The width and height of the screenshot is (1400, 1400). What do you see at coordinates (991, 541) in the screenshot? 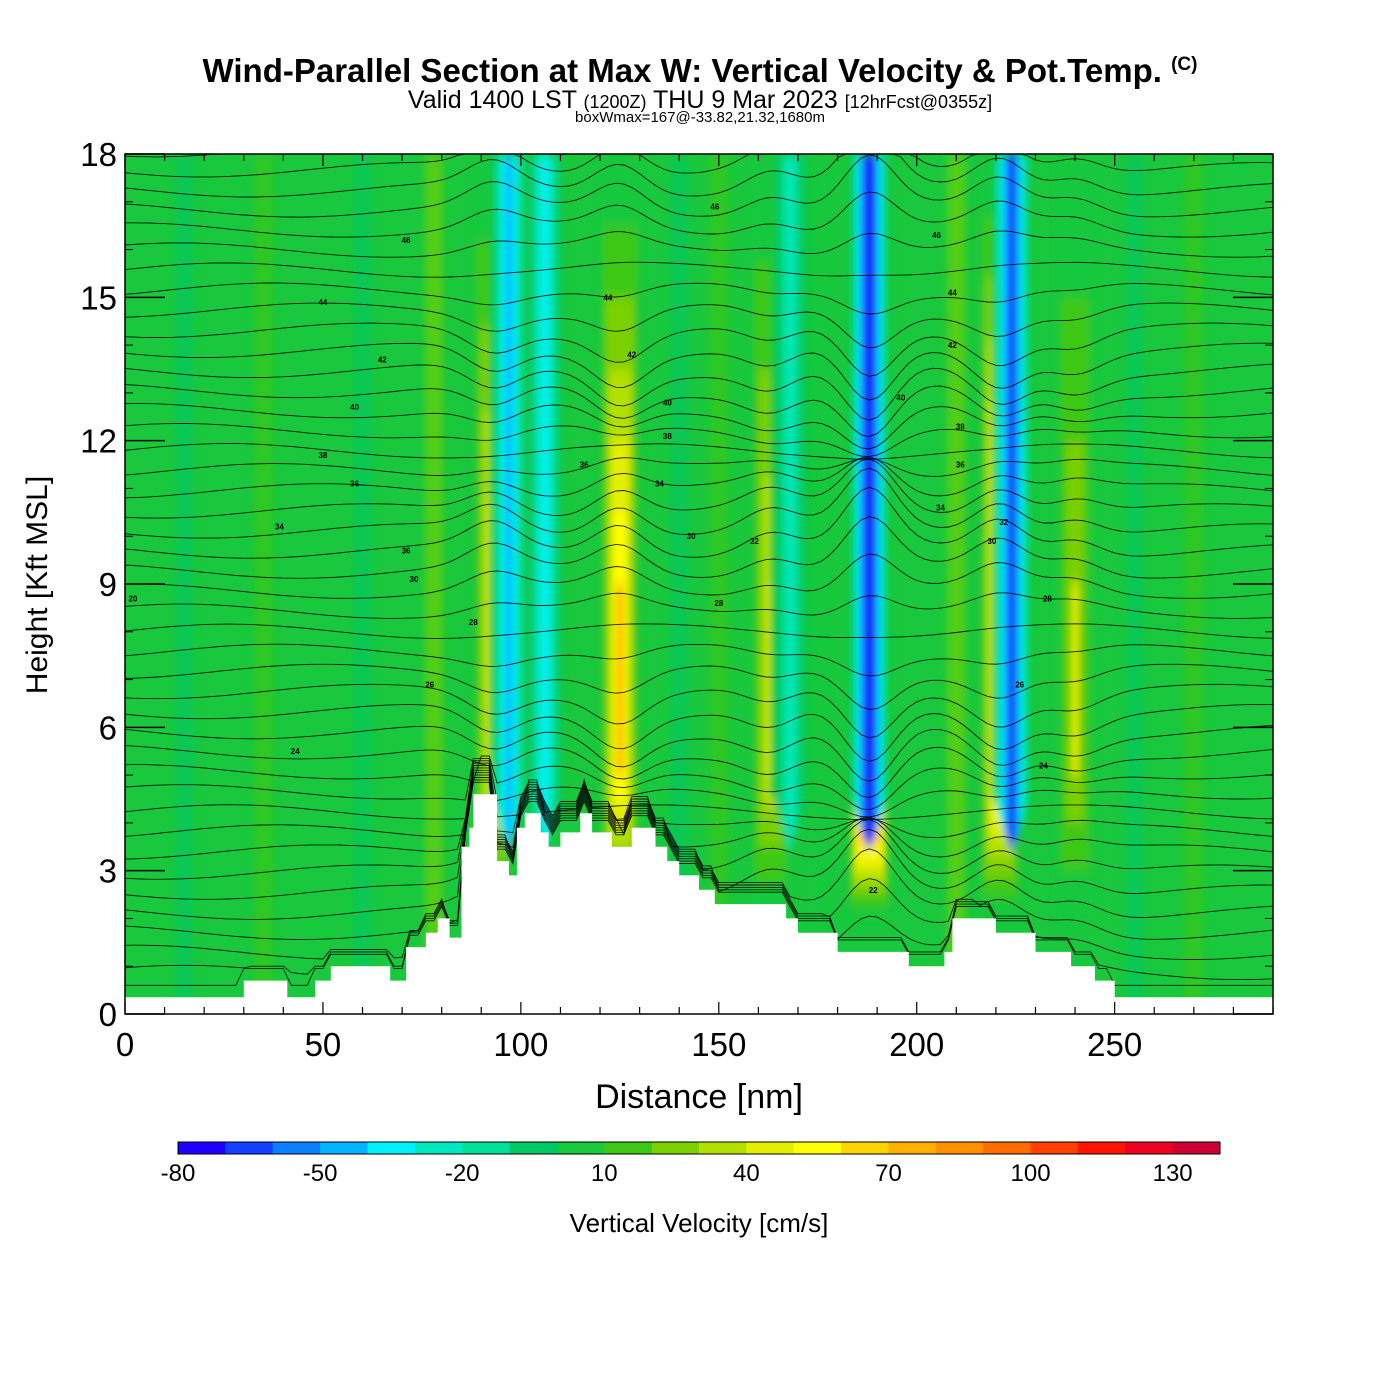
I see `theta-label: 30` at bounding box center [991, 541].